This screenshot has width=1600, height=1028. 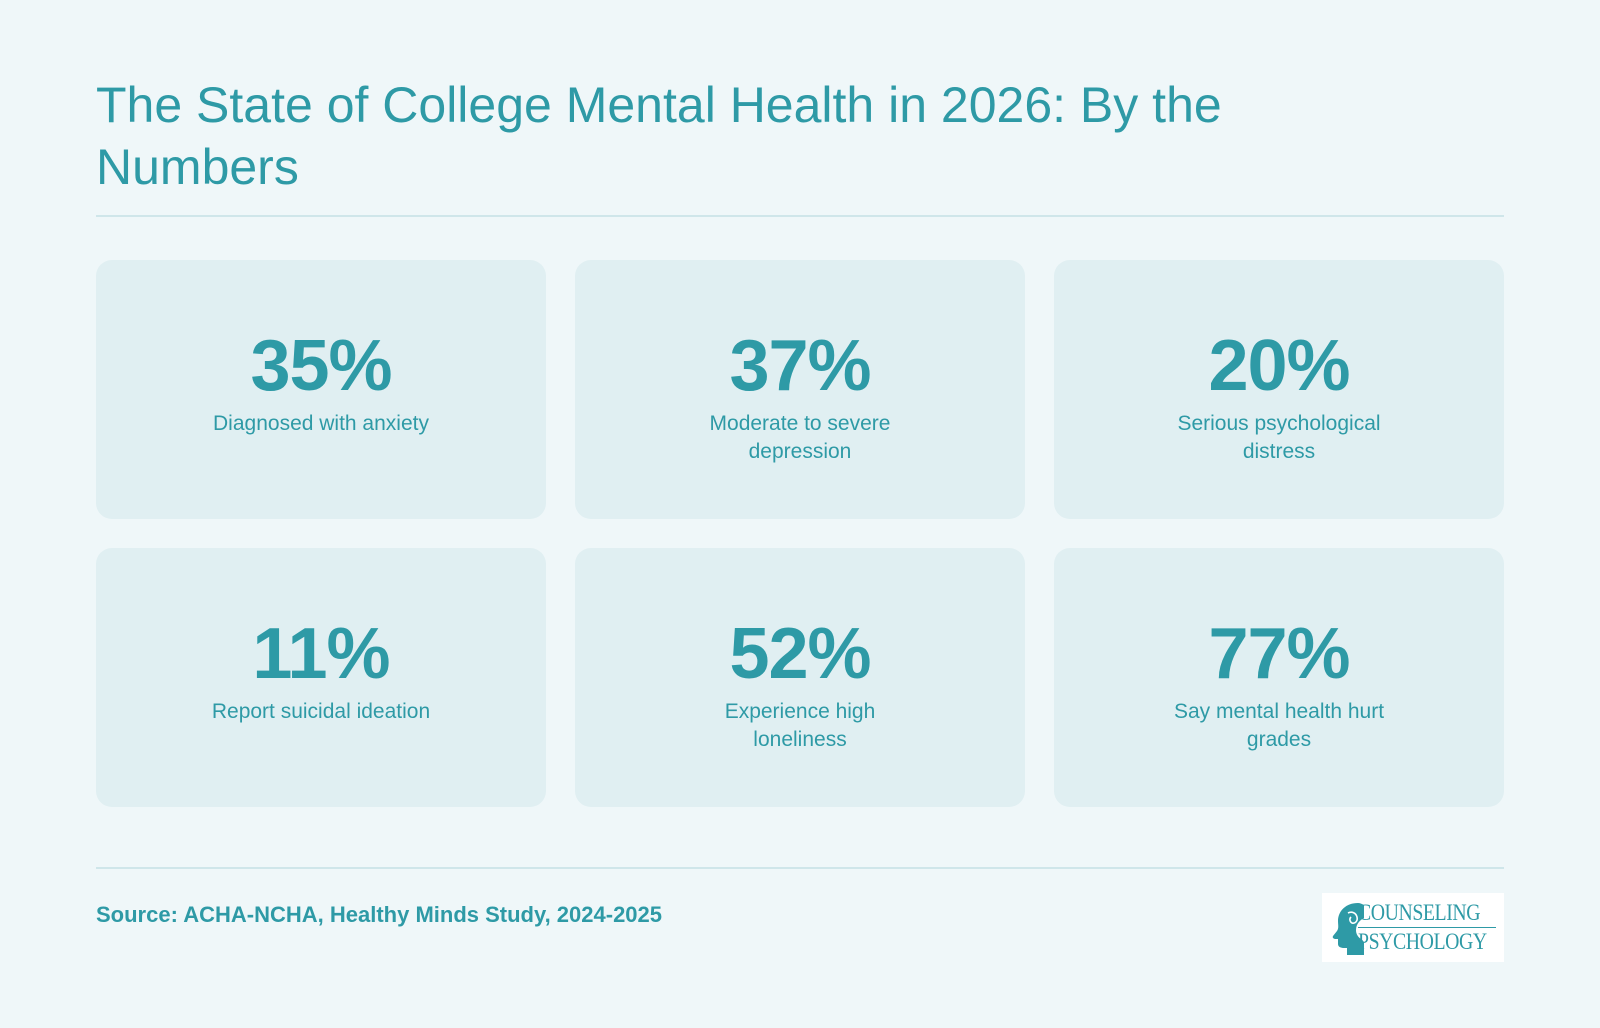 What do you see at coordinates (800, 366) in the screenshot?
I see `stat-value: 37%` at bounding box center [800, 366].